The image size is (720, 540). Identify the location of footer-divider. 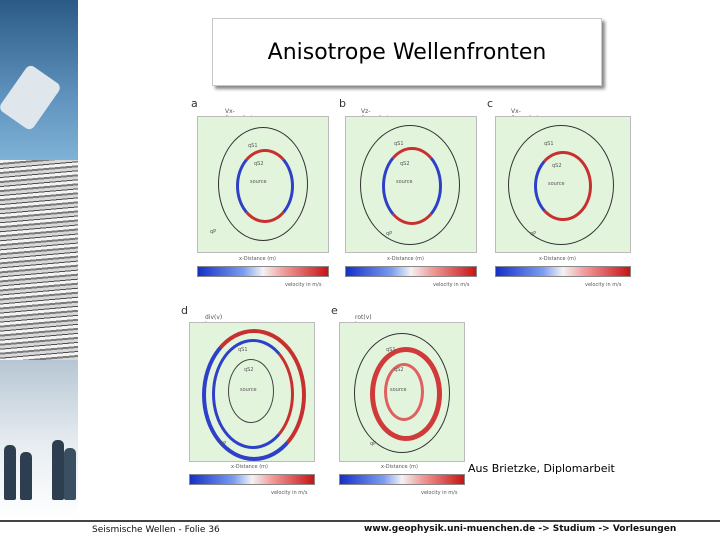
(360, 521).